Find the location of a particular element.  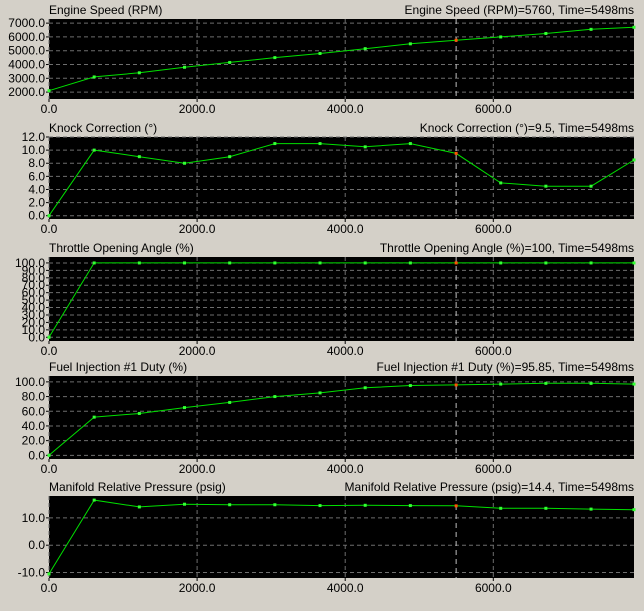

chart-title: Fuel Injection #1 Duty (%) is located at coordinates (118, 367).